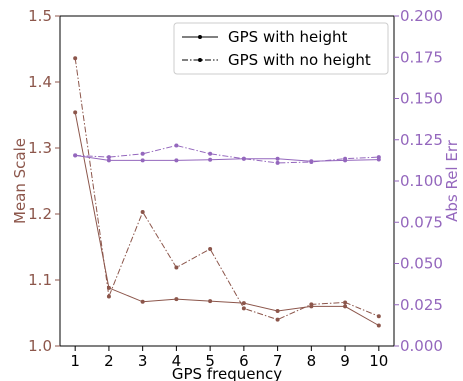  What do you see at coordinates (75, 361) in the screenshot?
I see `x-tick-label: 1` at bounding box center [75, 361].